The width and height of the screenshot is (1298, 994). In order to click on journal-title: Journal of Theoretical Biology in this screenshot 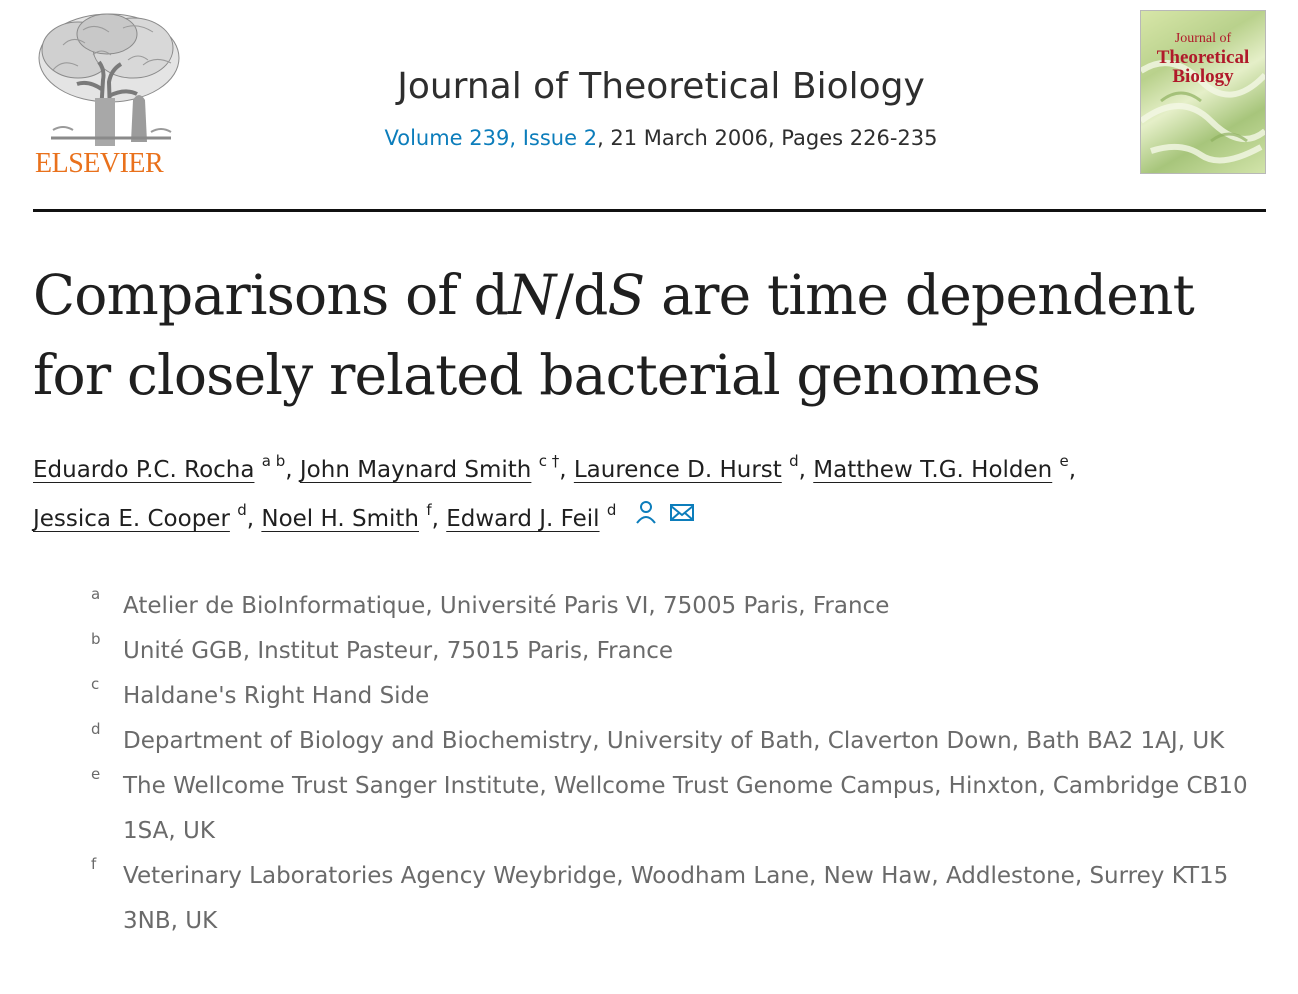, I will do `click(661, 86)`.